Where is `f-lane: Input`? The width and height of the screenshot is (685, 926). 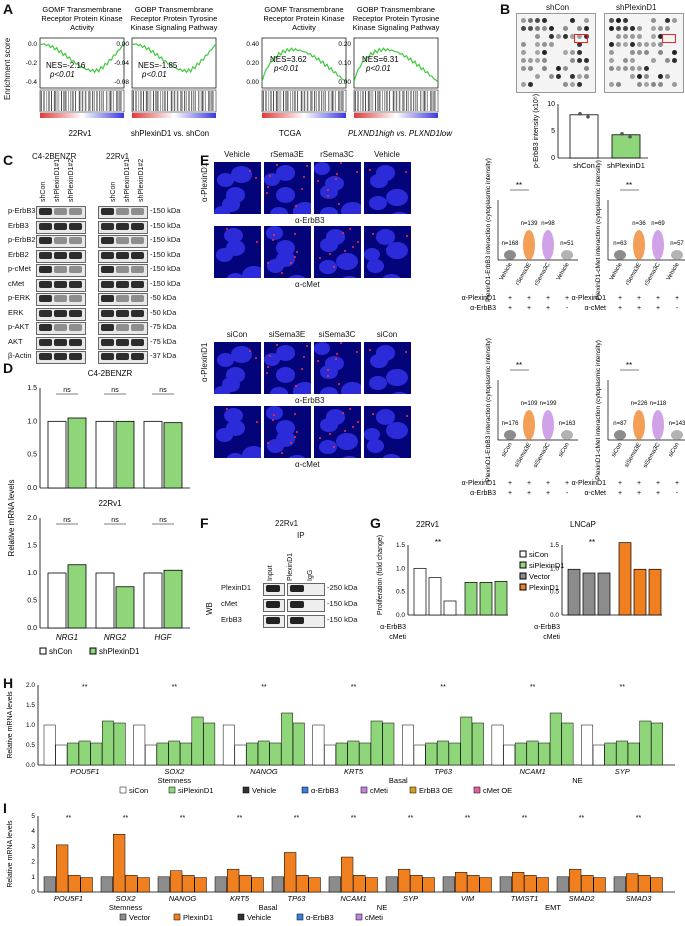
f-lane: Input is located at coordinates (270, 573).